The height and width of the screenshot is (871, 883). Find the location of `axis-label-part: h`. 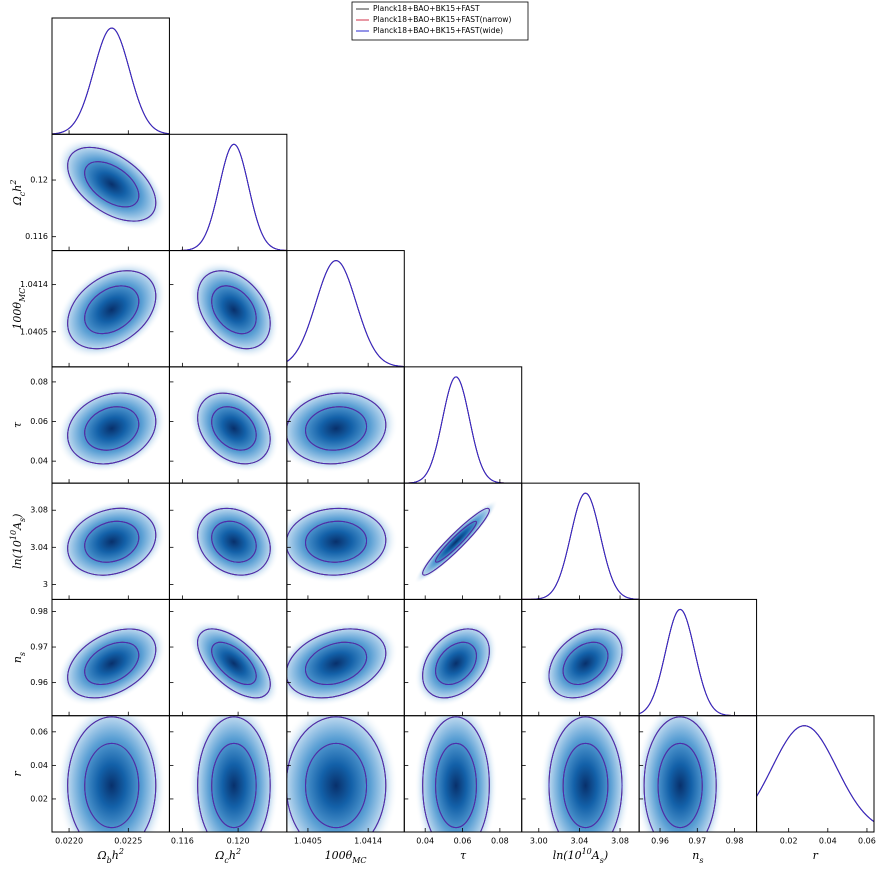

axis-label-part: h is located at coordinates (17, 188).